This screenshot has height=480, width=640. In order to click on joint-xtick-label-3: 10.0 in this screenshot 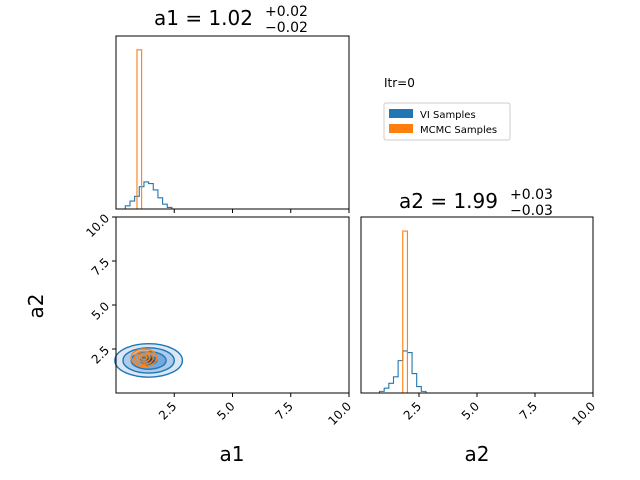, I will do `click(339, 413)`.